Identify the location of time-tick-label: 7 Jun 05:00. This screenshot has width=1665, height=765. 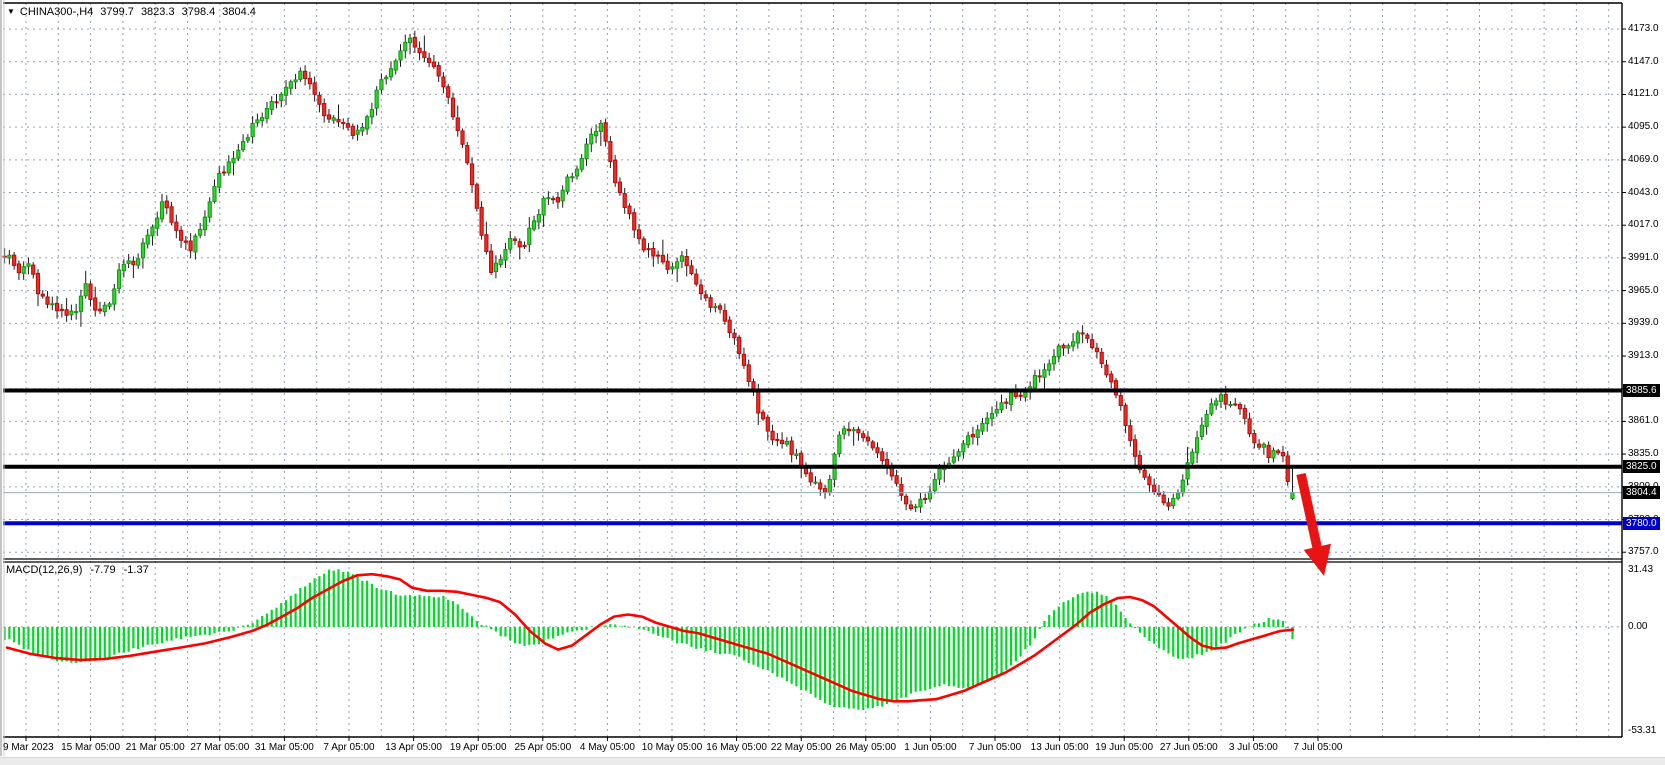
(995, 747).